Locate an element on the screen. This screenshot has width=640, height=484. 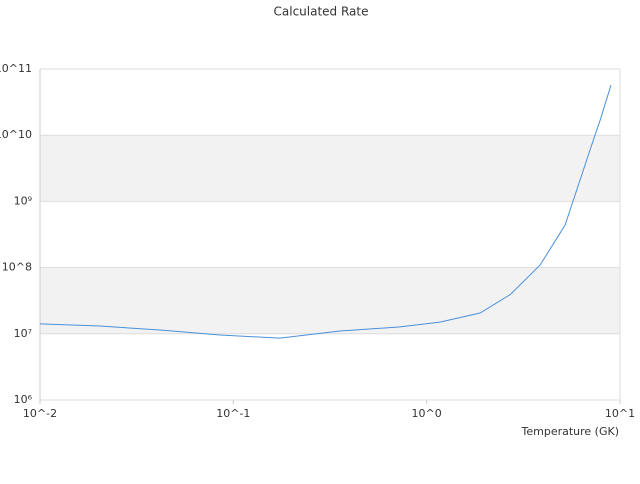
y-tick-label: 10⁹ is located at coordinates (23, 200).